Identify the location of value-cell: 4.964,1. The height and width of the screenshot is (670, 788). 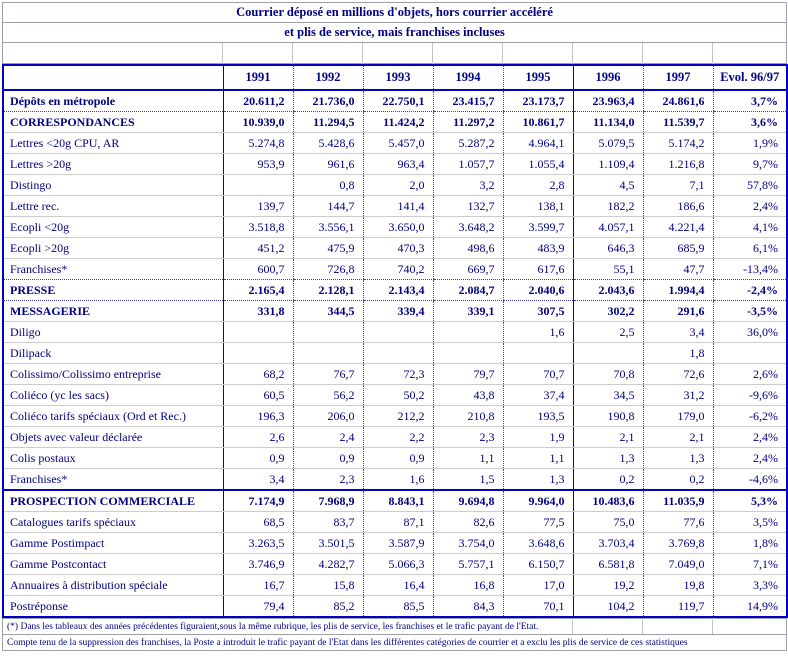
(537, 143).